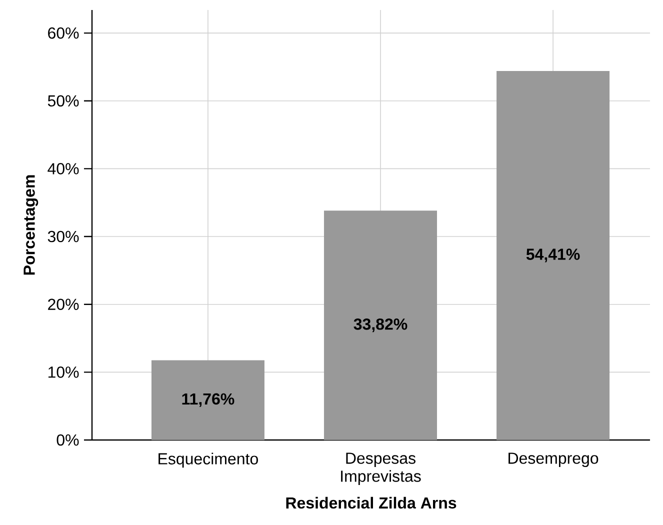  I want to click on y-tick-label: 30%, so click(63, 236).